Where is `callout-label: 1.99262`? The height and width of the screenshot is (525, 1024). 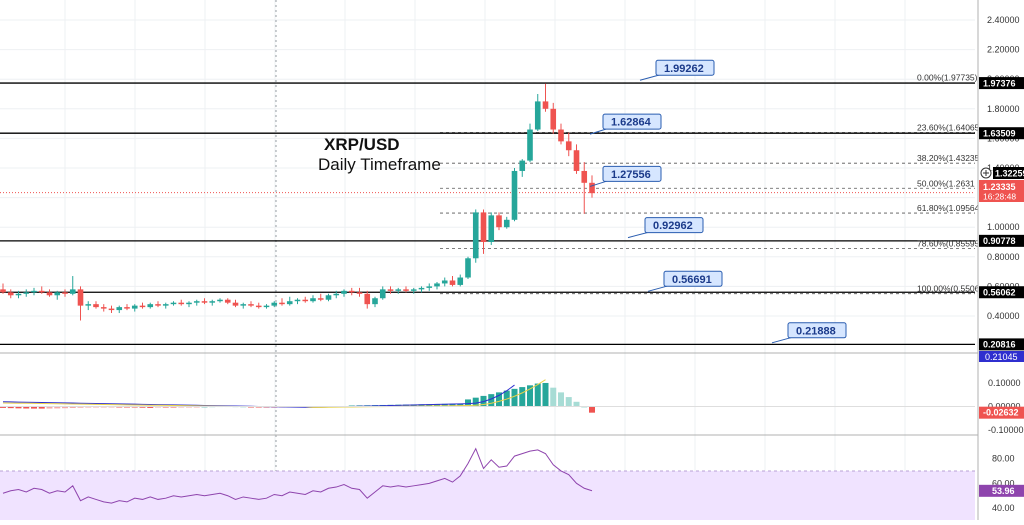
callout-label: 1.99262 is located at coordinates (684, 69).